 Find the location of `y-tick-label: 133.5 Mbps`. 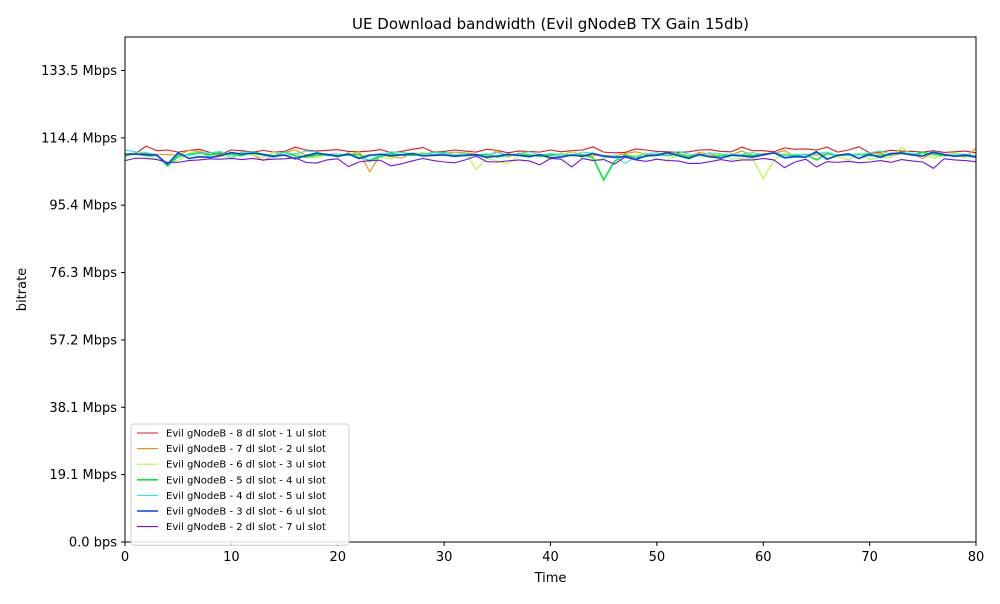

y-tick-label: 133.5 Mbps is located at coordinates (79, 71).